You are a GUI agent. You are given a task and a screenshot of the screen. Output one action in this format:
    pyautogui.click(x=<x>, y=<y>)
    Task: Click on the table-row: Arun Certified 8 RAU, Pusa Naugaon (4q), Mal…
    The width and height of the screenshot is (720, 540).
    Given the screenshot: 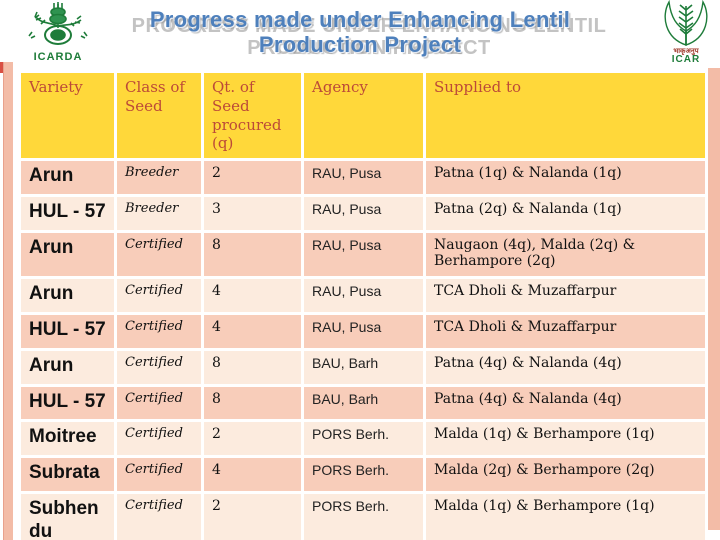 What is the action you would take?
    pyautogui.click(x=363, y=254)
    